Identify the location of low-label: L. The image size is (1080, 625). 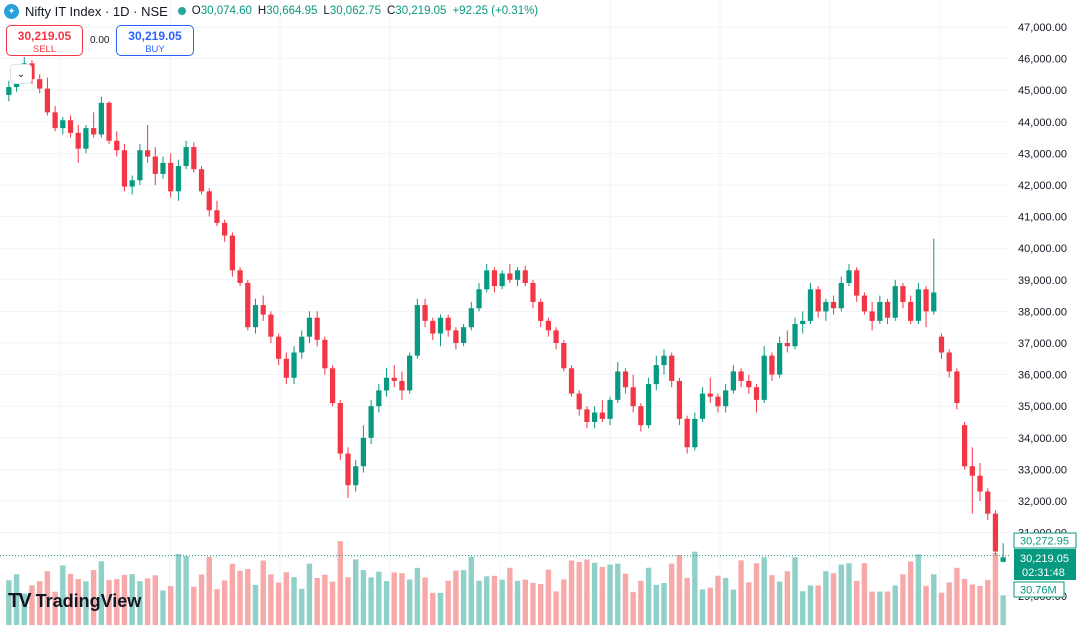
(326, 11).